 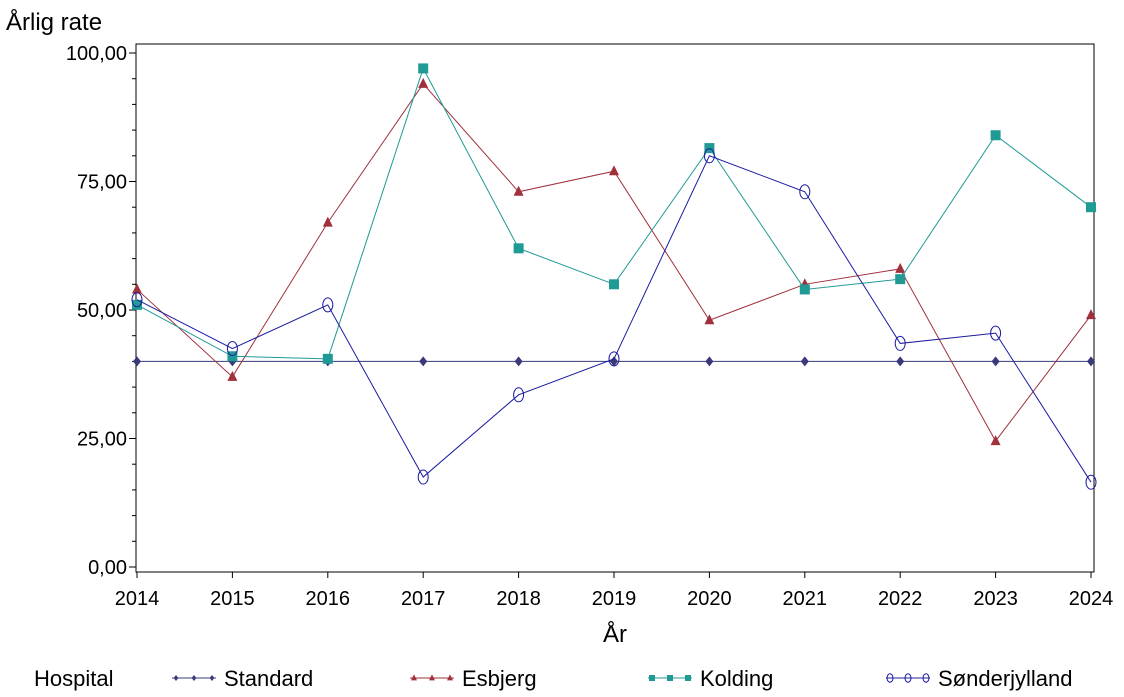 I want to click on legend-title: Hospital, so click(x=73, y=678).